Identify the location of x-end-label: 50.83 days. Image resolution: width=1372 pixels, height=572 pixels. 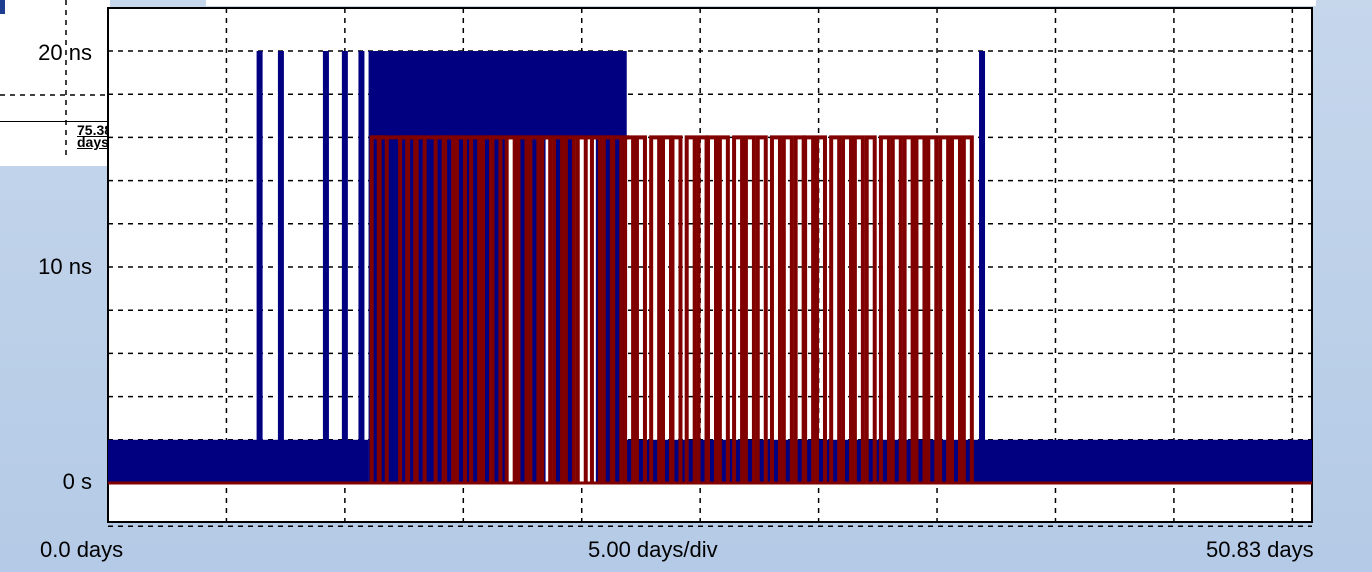
(1260, 549).